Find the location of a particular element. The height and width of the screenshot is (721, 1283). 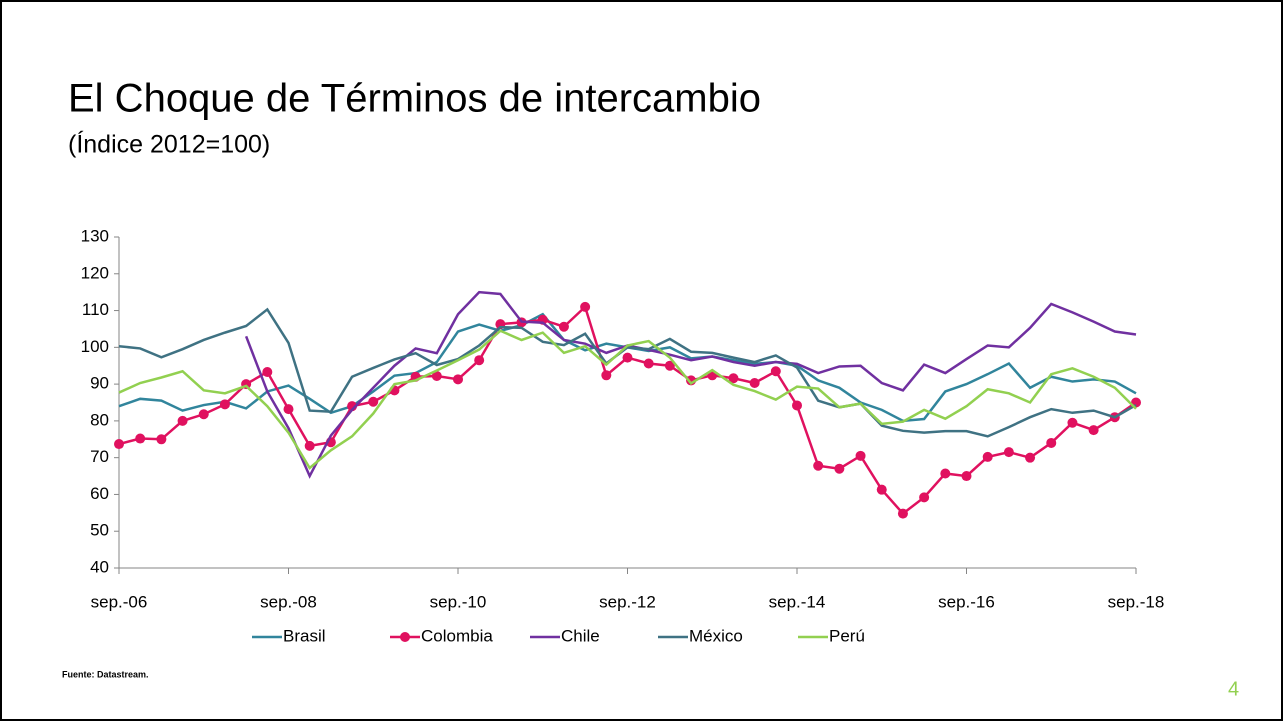

y-tick-label: 80 is located at coordinates (99, 419).